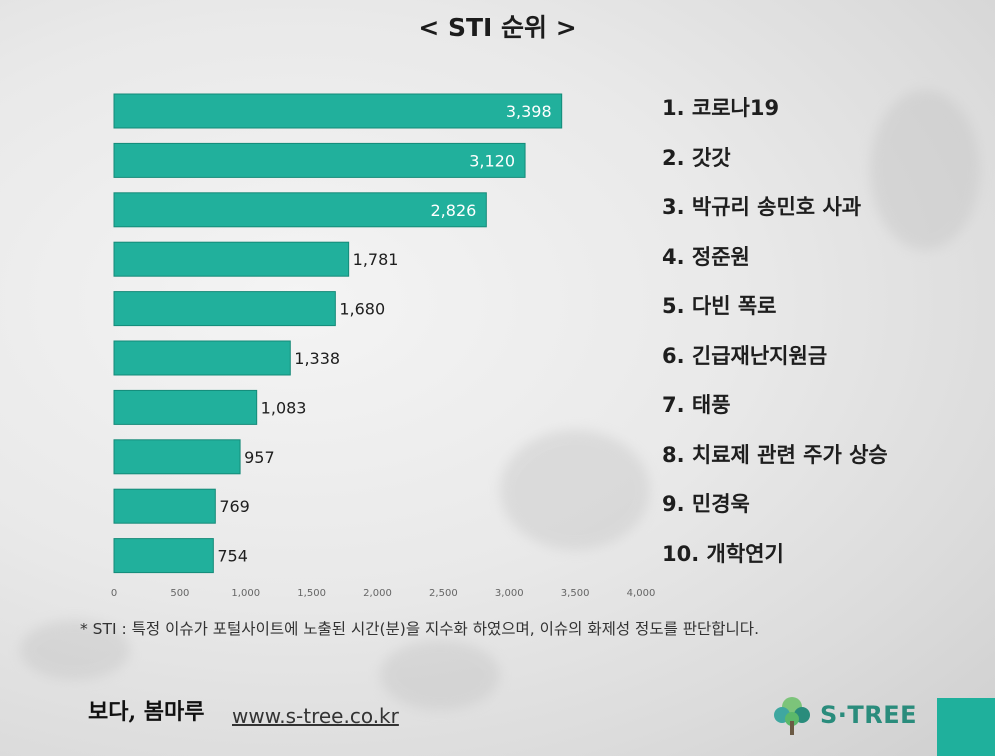 This screenshot has width=995, height=756. I want to click on data-label: 1,338, so click(317, 358).